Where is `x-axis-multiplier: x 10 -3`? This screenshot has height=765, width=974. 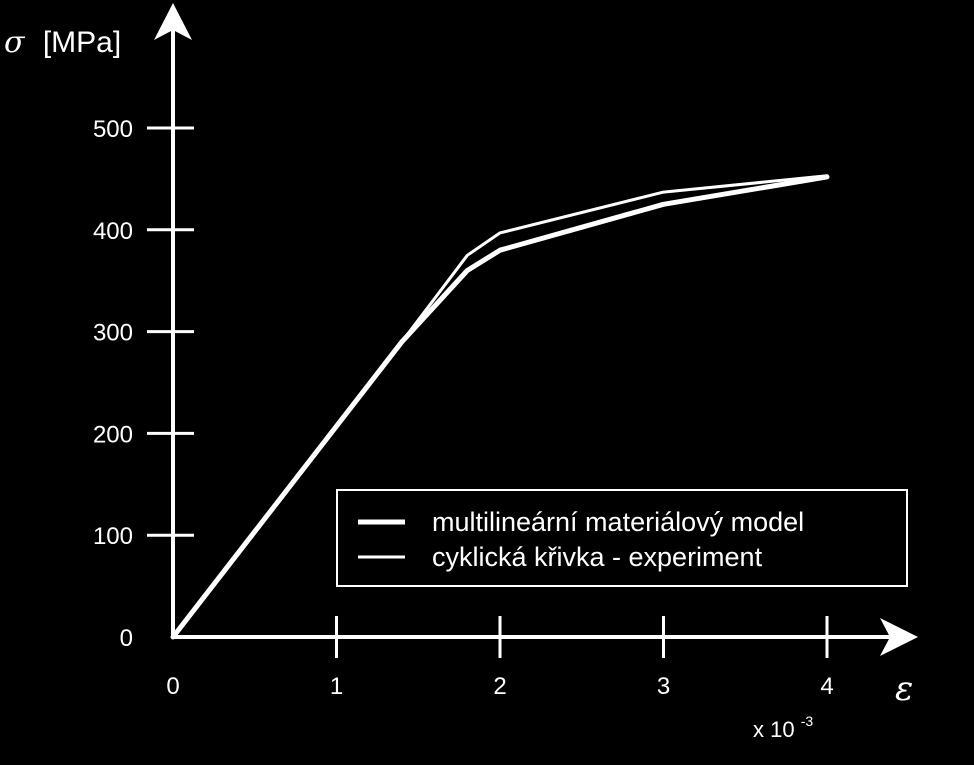 x-axis-multiplier: x 10 -3 is located at coordinates (783, 727).